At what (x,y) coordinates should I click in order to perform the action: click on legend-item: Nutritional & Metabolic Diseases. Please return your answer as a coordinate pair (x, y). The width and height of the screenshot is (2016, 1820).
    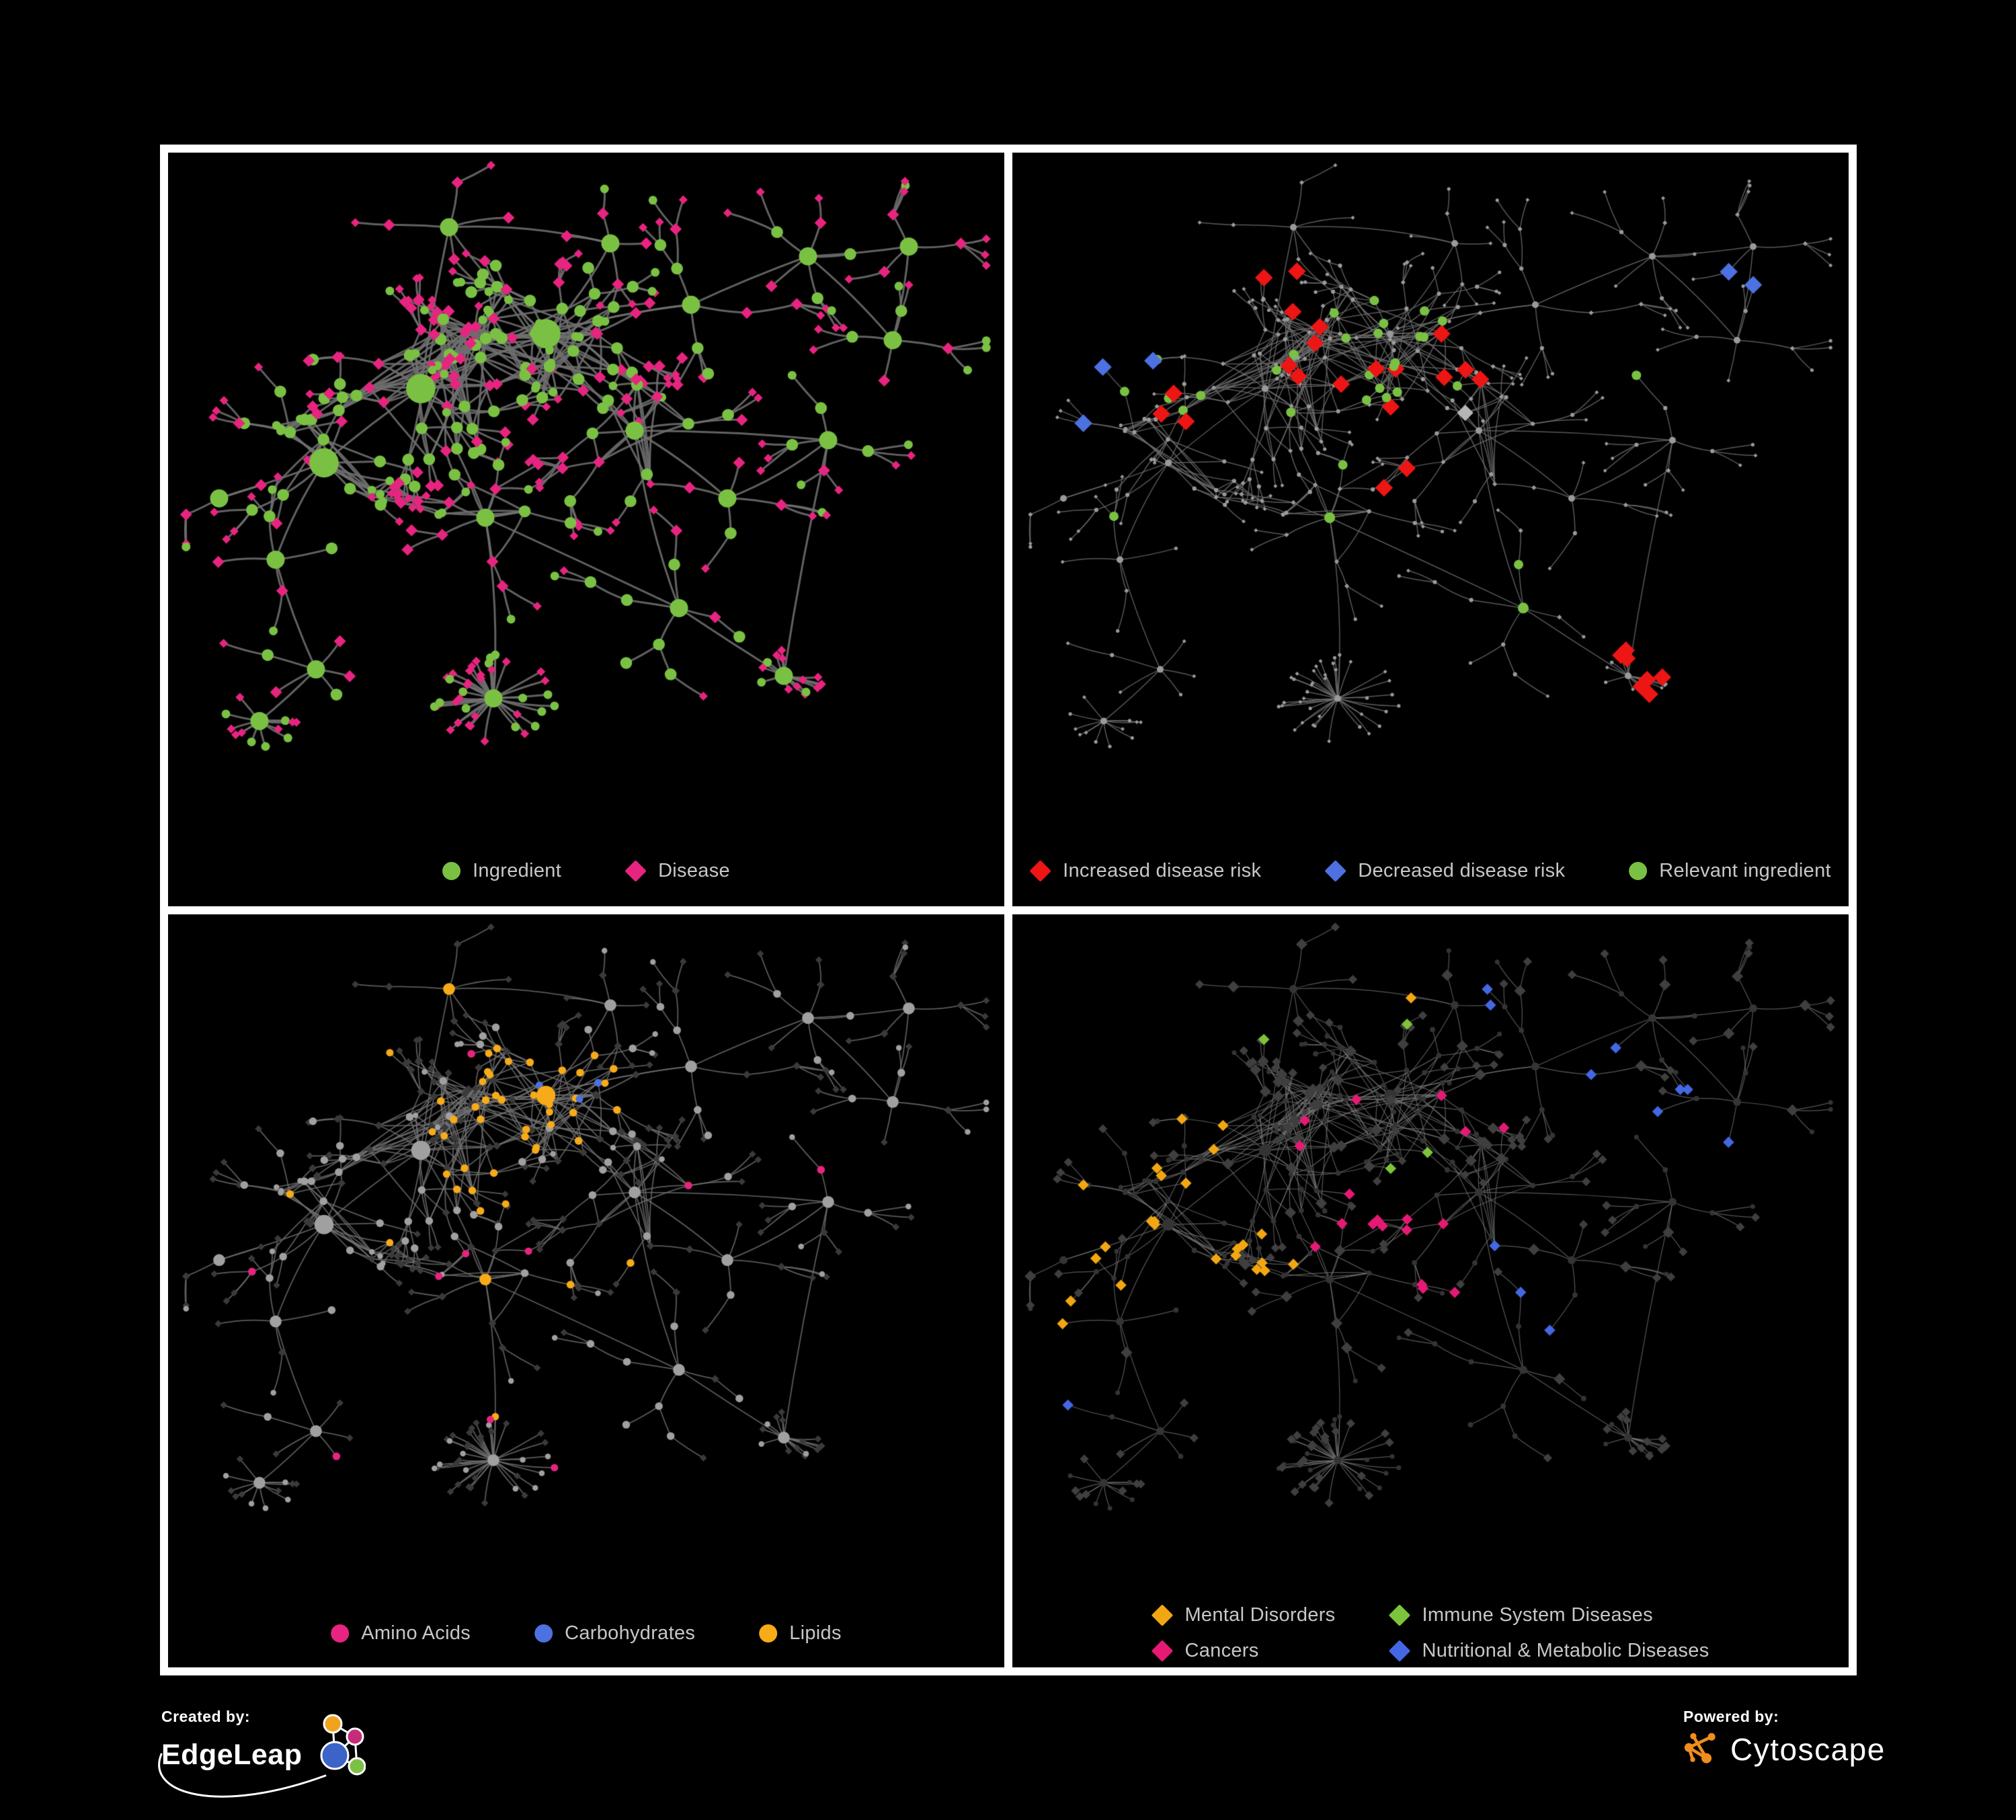
    Looking at the image, I should click on (1548, 1651).